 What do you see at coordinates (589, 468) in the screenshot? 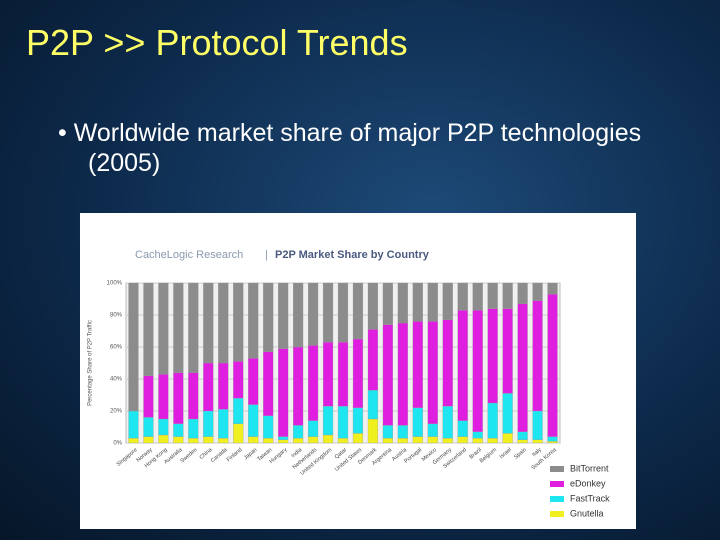
I see `legend-label: BitTorrent` at bounding box center [589, 468].